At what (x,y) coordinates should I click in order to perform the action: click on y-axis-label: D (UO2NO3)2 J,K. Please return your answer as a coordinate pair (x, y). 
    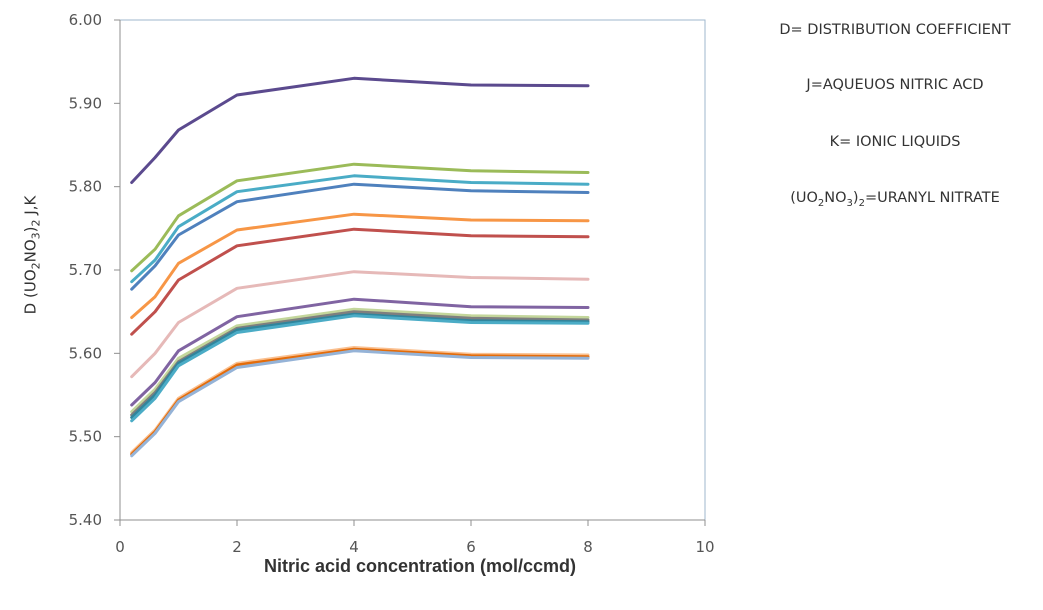
    Looking at the image, I should click on (32, 255).